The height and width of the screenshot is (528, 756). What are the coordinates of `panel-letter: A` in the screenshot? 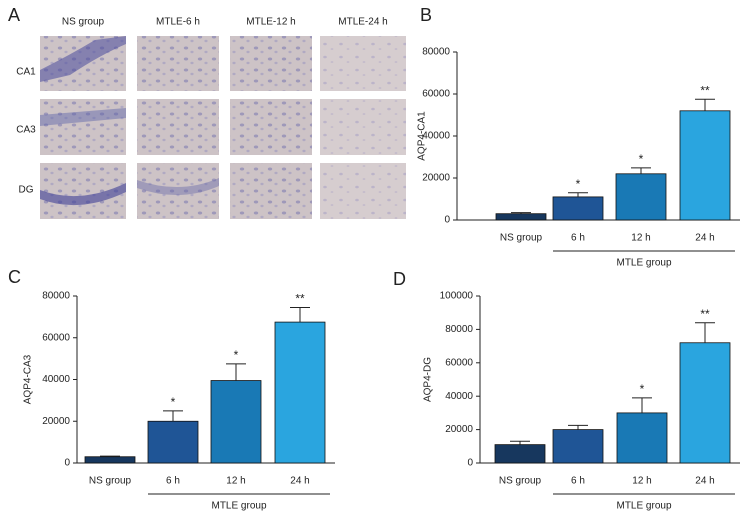 It's located at (14, 15).